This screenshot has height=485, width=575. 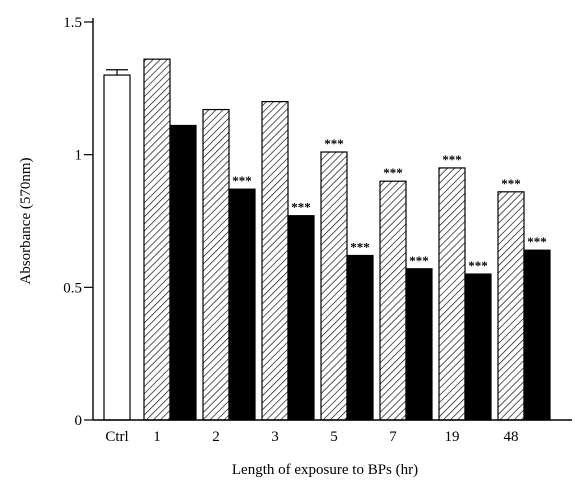 What do you see at coordinates (334, 437) in the screenshot?
I see `x-tick-label: 5` at bounding box center [334, 437].